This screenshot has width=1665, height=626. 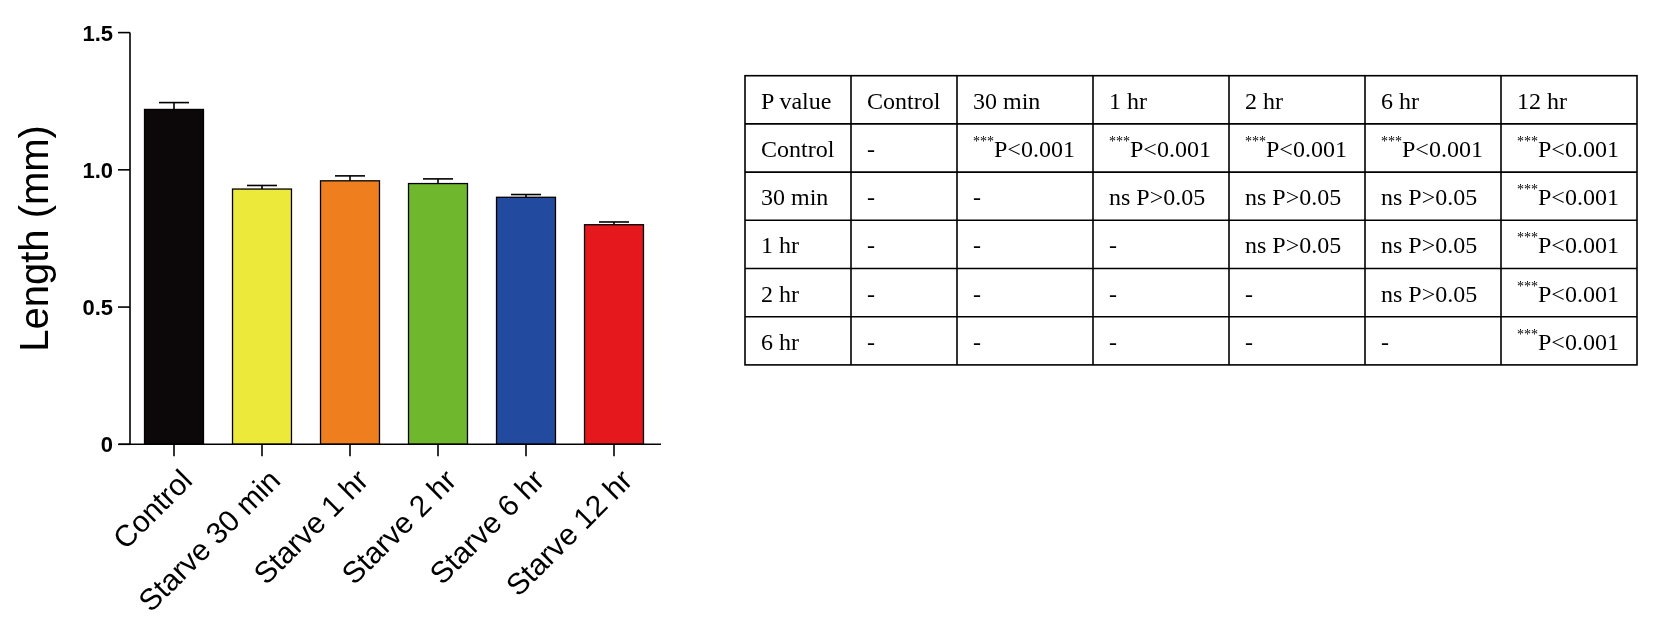 I want to click on y-axis-title: Length (mm), so click(x=34, y=238).